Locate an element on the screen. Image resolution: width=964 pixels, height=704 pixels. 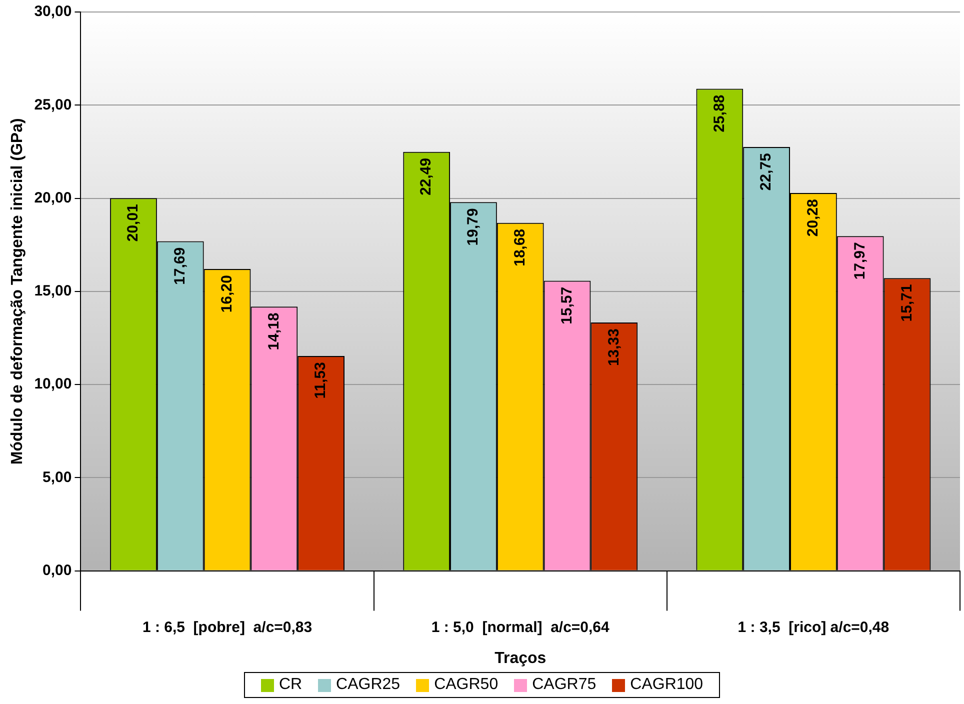
data-label: 15,71 is located at coordinates (907, 303).